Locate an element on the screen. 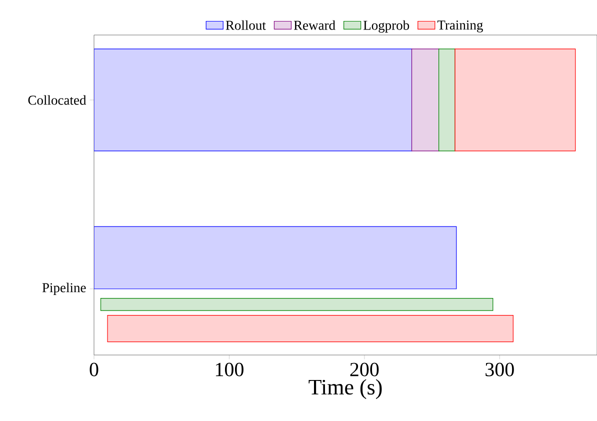 Image resolution: width=597 pixels, height=421 pixels. legend-label: Reward is located at coordinates (315, 25).